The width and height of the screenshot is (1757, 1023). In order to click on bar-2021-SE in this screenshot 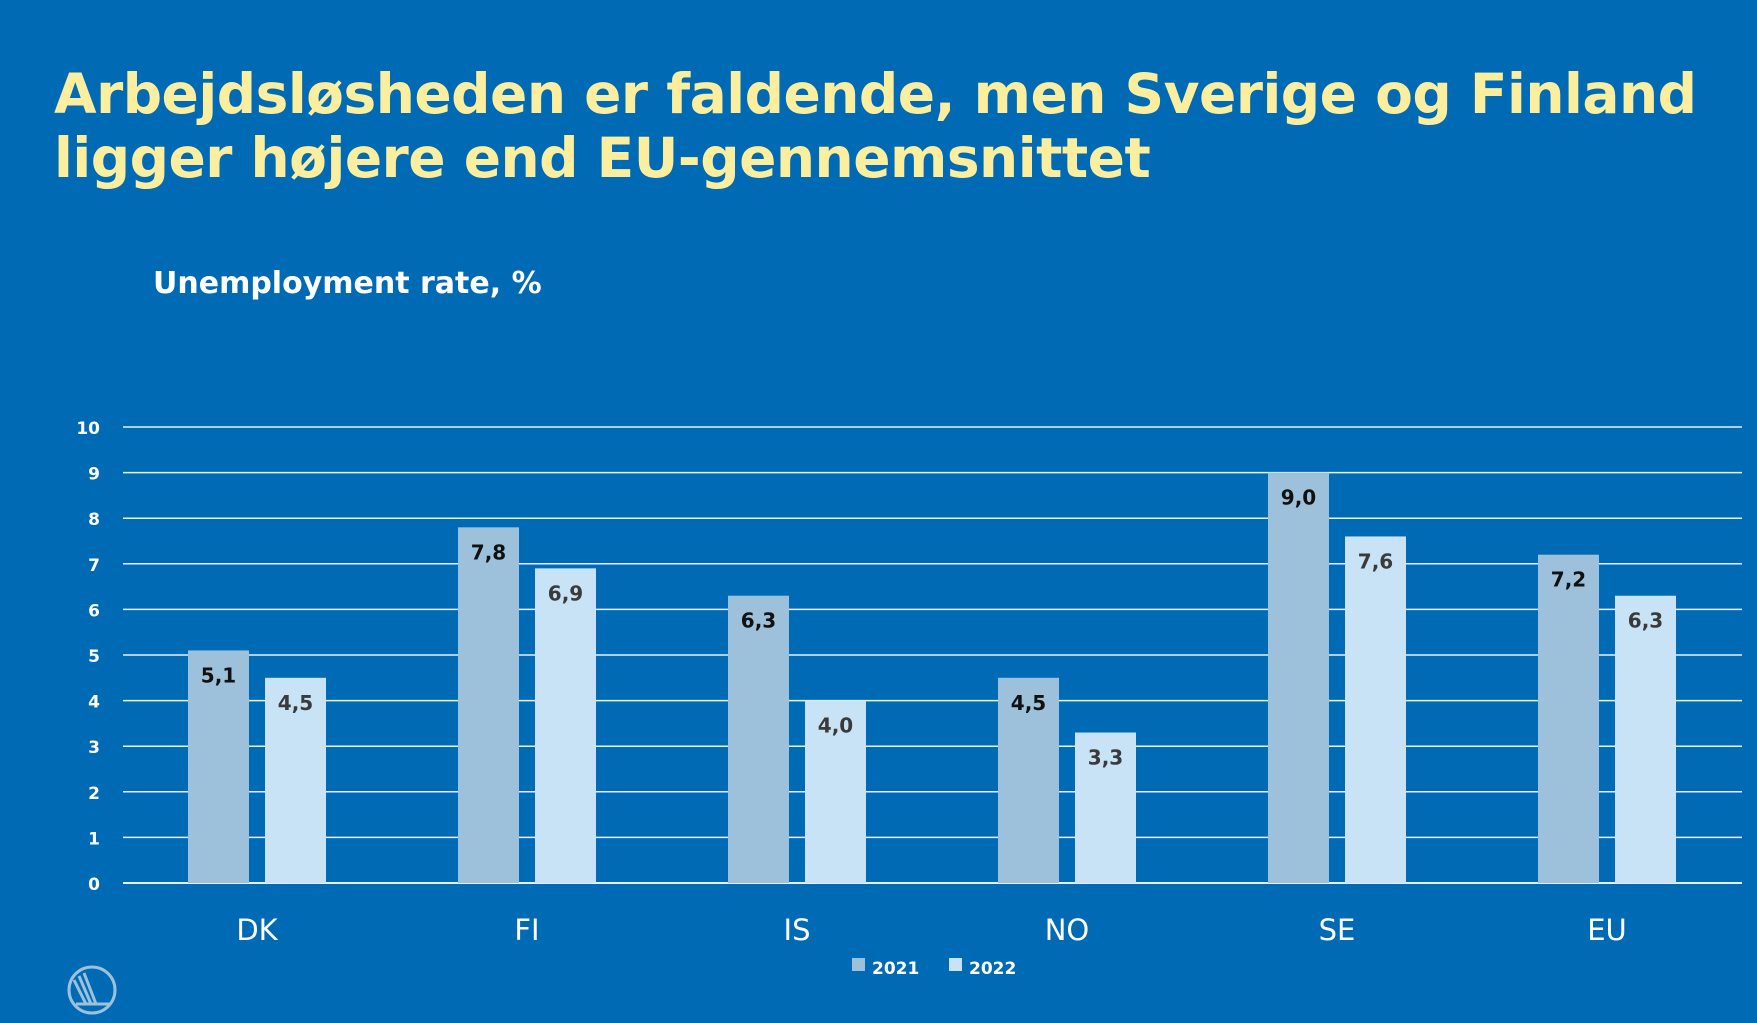, I will do `click(1298, 677)`.